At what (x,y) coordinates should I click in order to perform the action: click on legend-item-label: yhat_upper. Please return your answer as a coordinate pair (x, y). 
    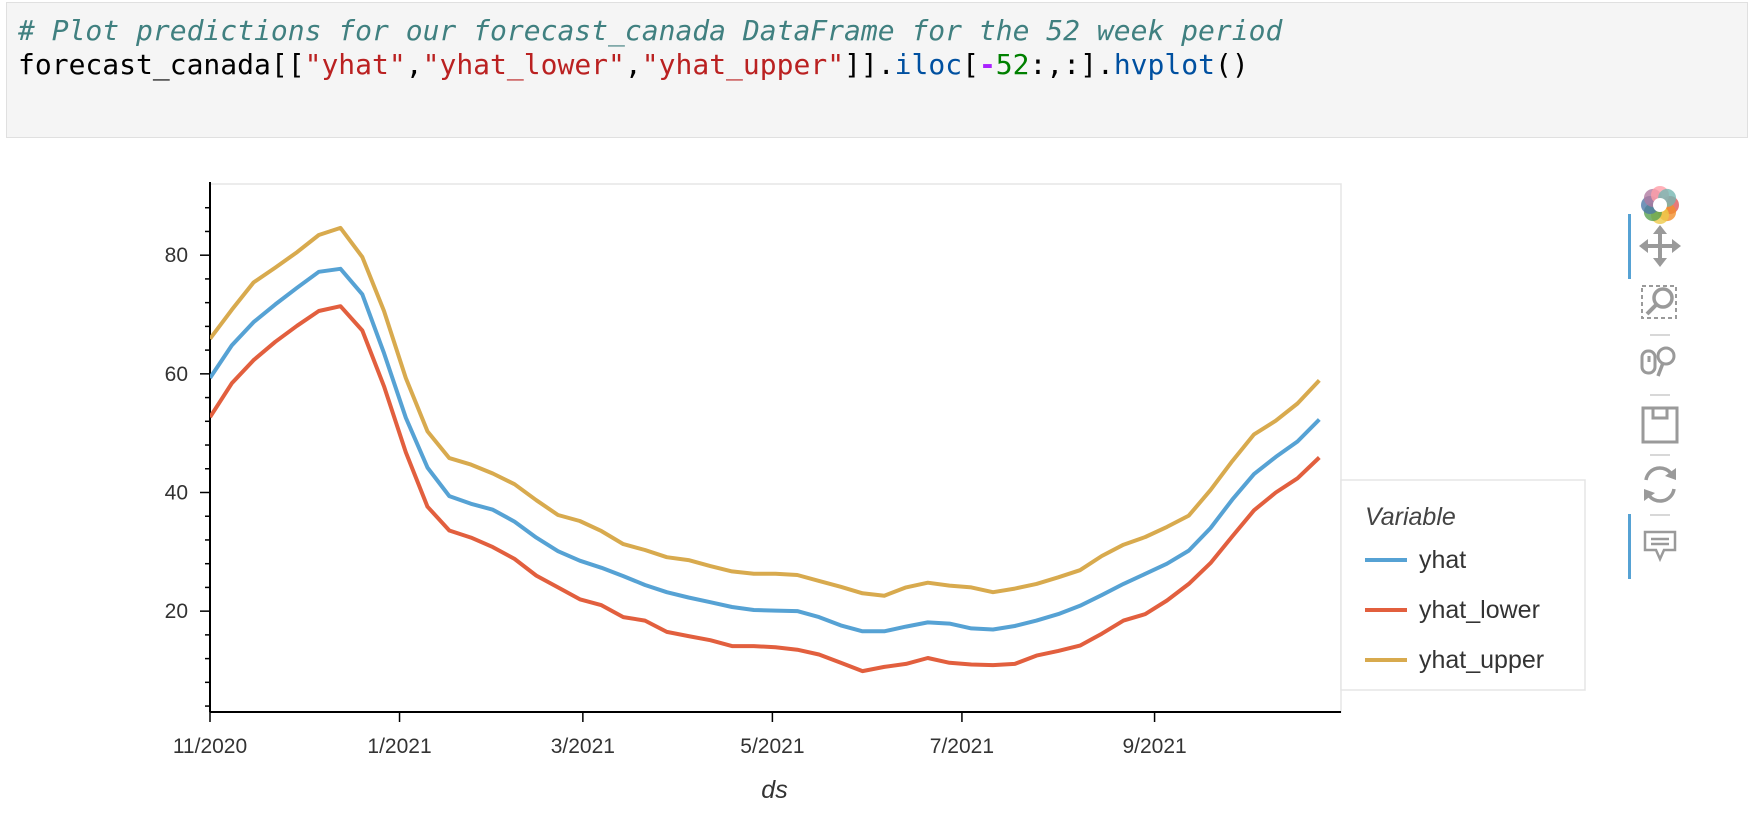
    Looking at the image, I should click on (1481, 660).